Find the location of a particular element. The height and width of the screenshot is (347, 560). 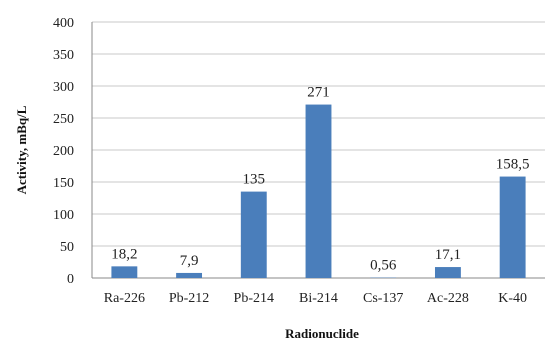

x-axis-ticks: Ra-226 Pb-212 Pb-214 Bi-214 Cs-137 Ac-228 K-40 is located at coordinates (315, 298).